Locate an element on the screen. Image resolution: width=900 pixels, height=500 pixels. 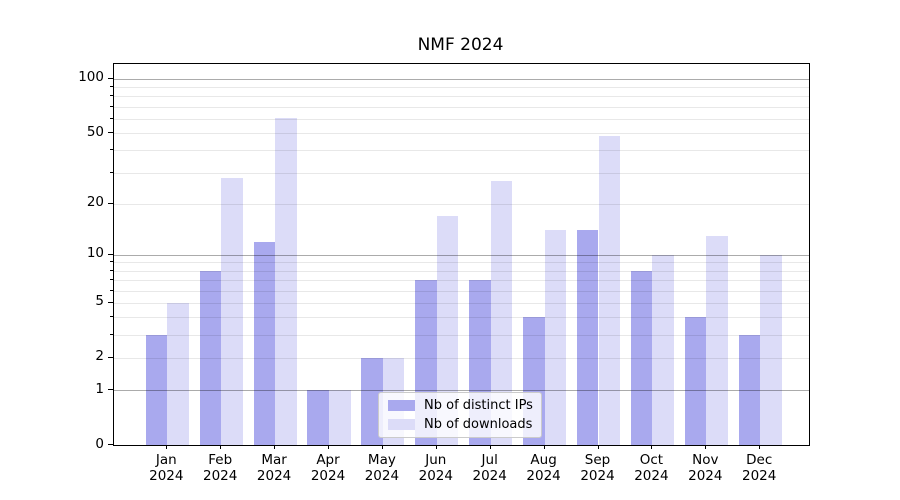
x-tick-label: Jun 2024 is located at coordinates (436, 468).